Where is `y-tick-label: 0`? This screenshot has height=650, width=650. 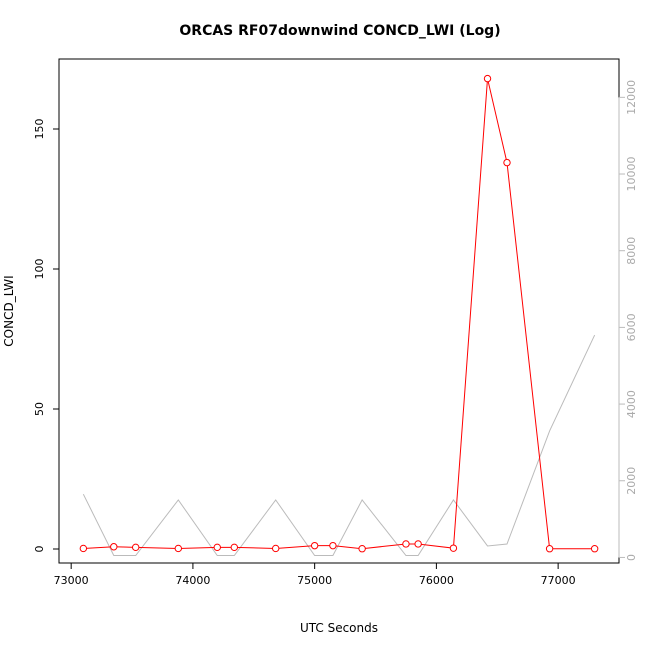 y-tick-label: 0 is located at coordinates (39, 549).